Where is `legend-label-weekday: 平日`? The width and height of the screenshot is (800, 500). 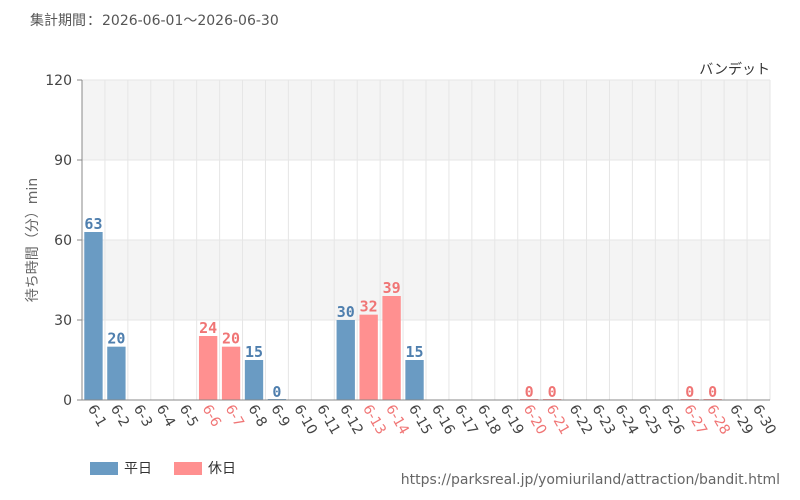 legend-label-weekday: 平日 is located at coordinates (138, 469).